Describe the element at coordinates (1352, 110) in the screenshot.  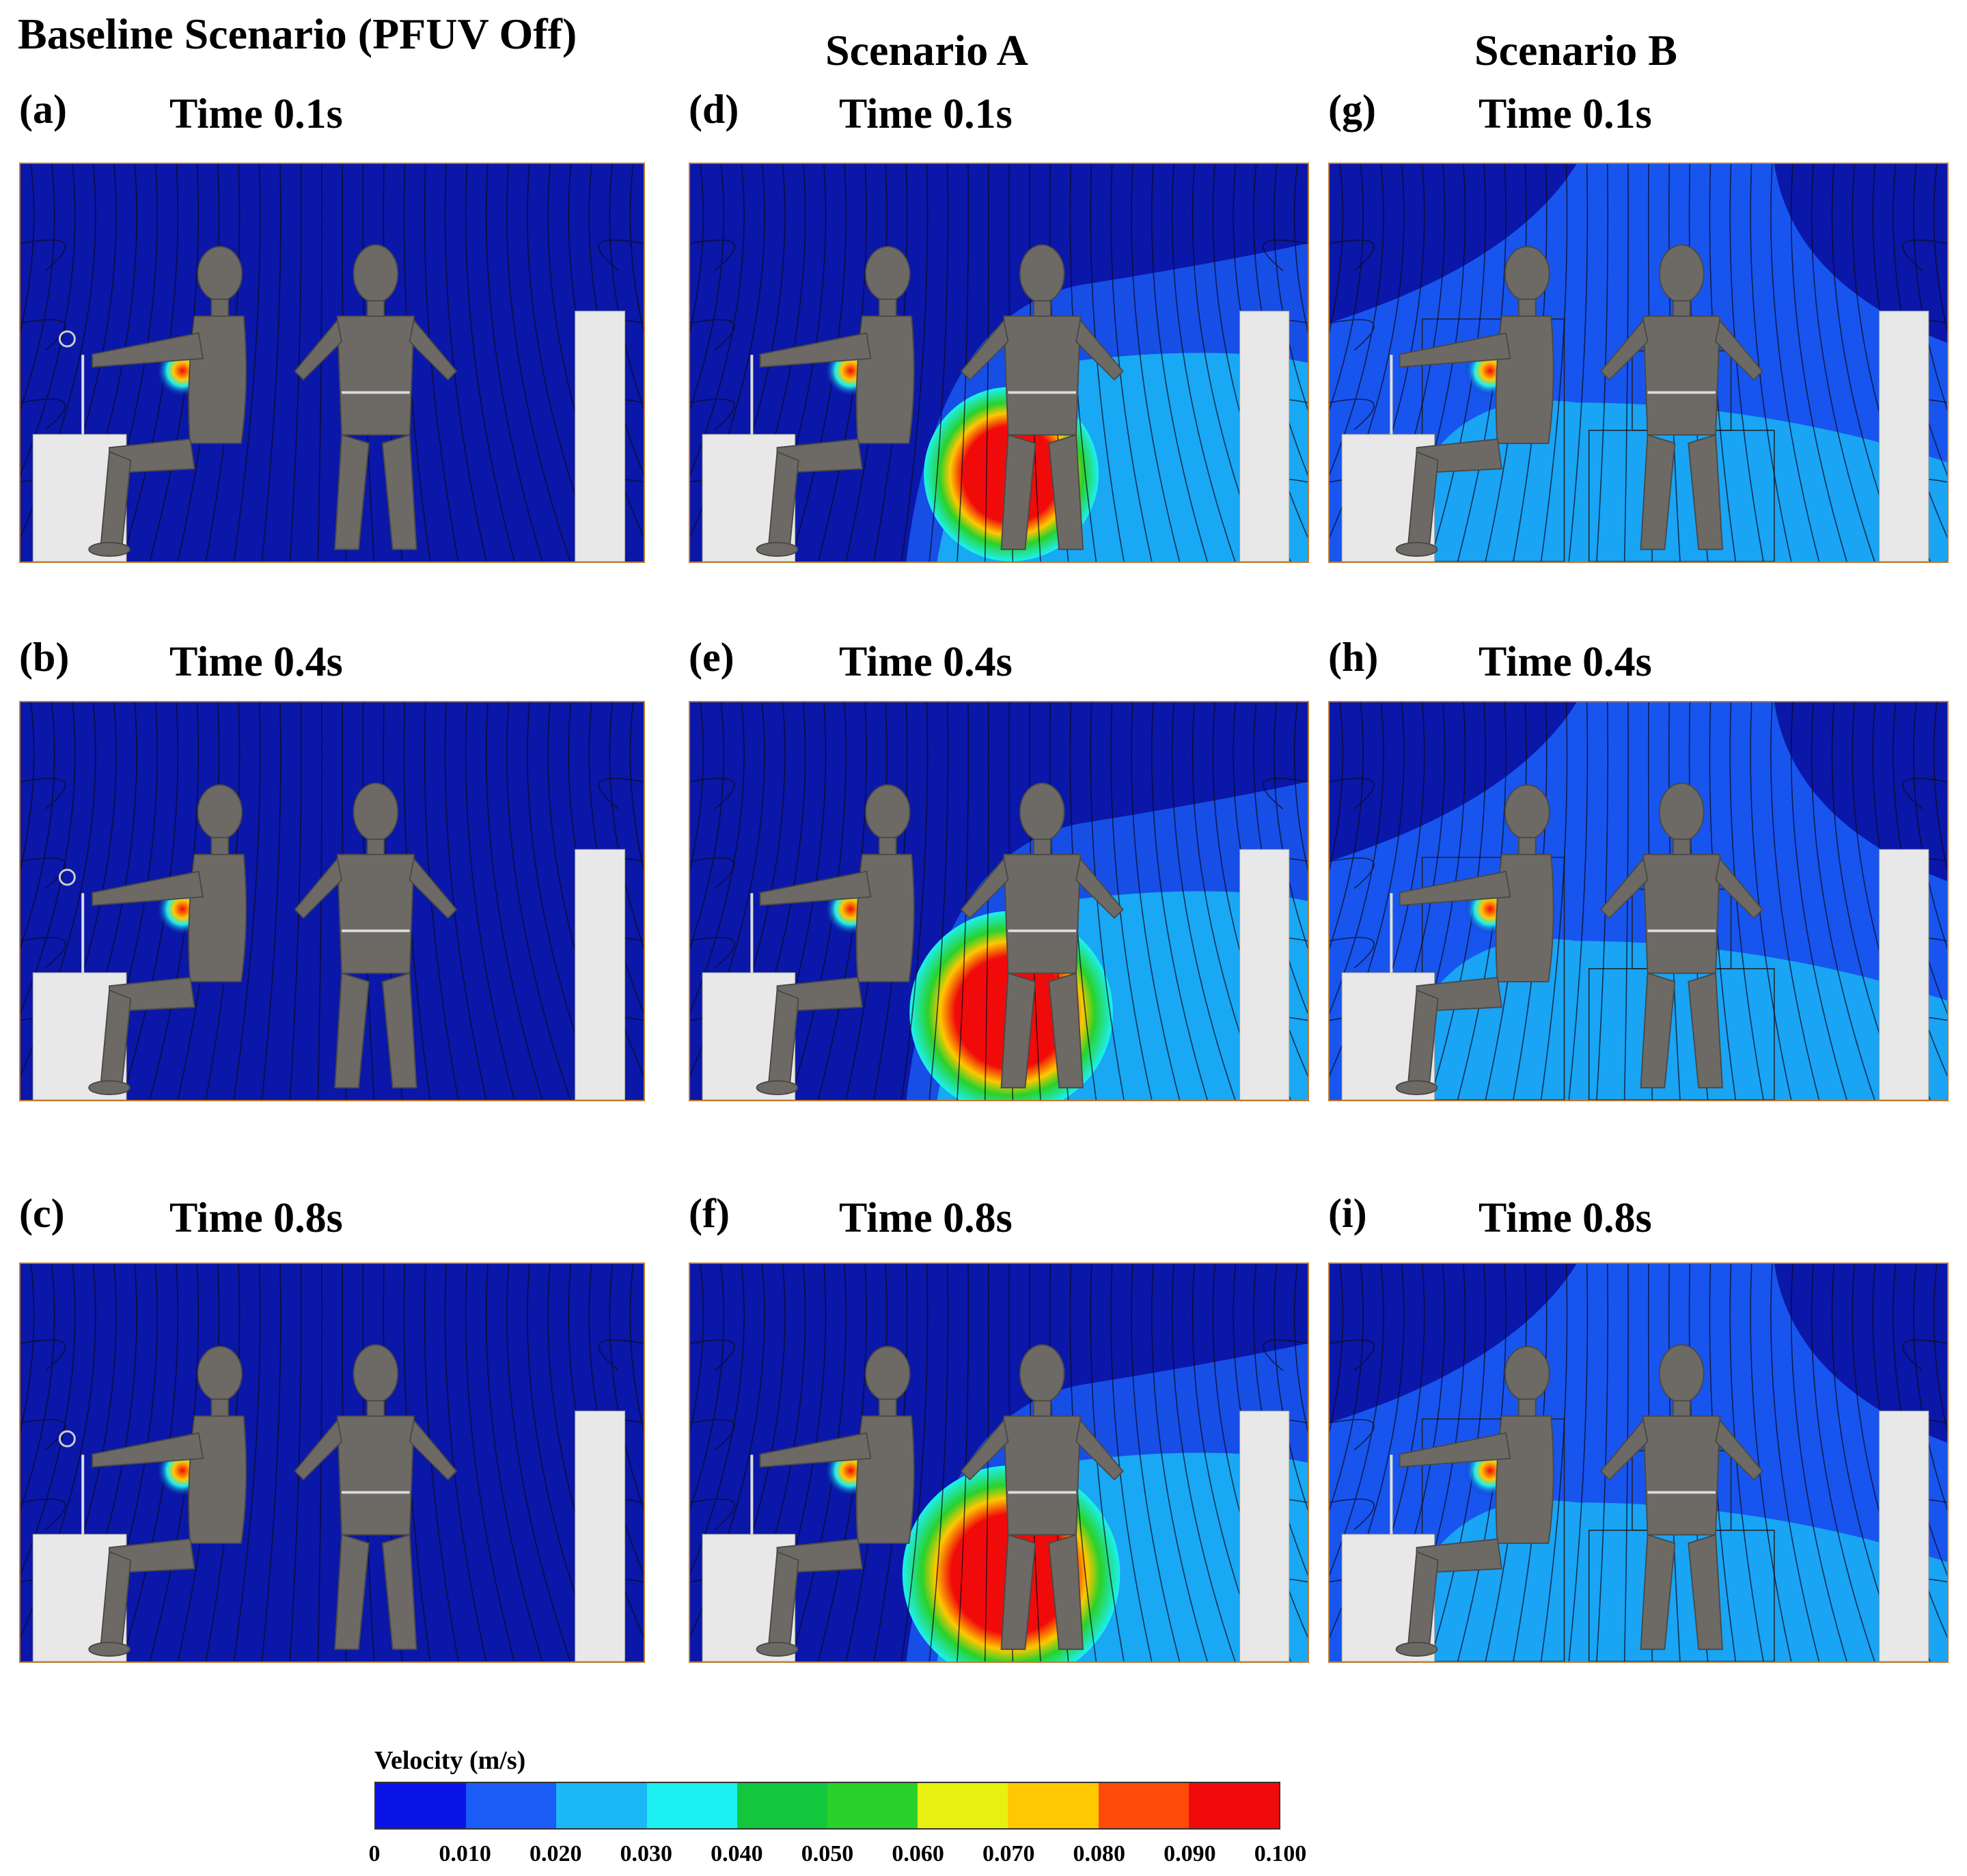
I see `panel-label: (g)` at that location.